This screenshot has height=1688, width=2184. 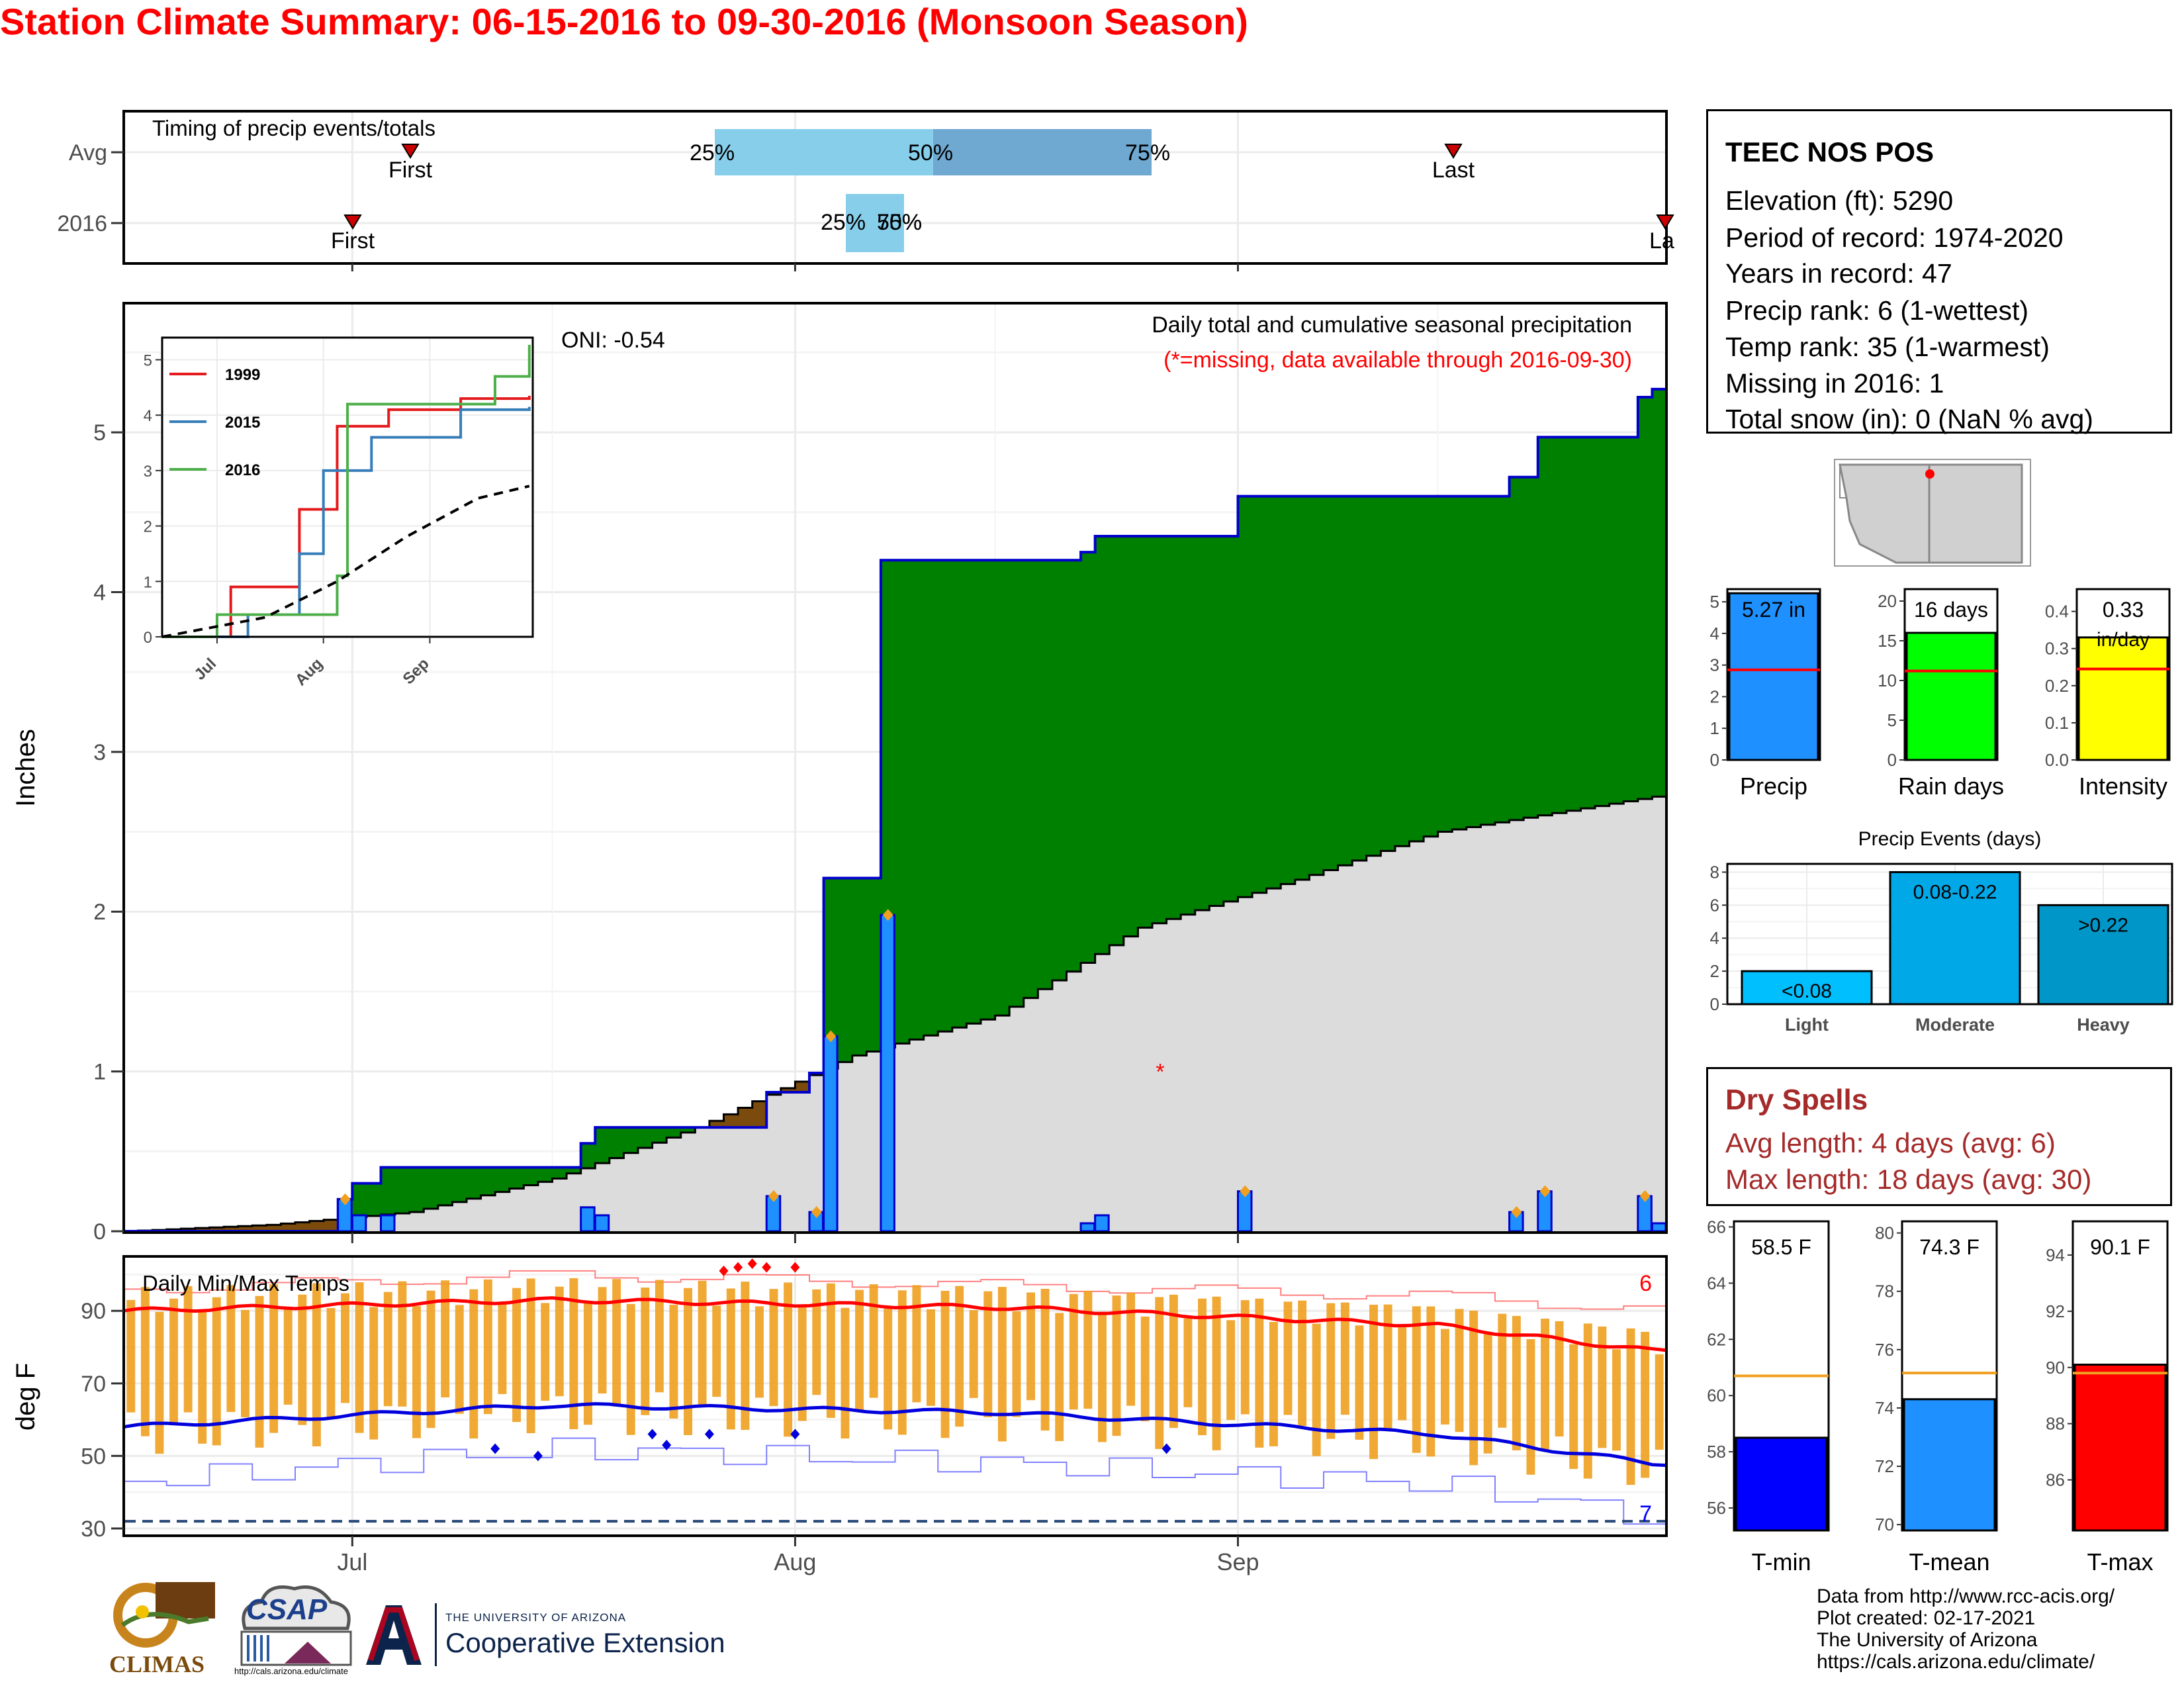 I want to click on timing-avg-first-label: First, so click(x=410, y=170).